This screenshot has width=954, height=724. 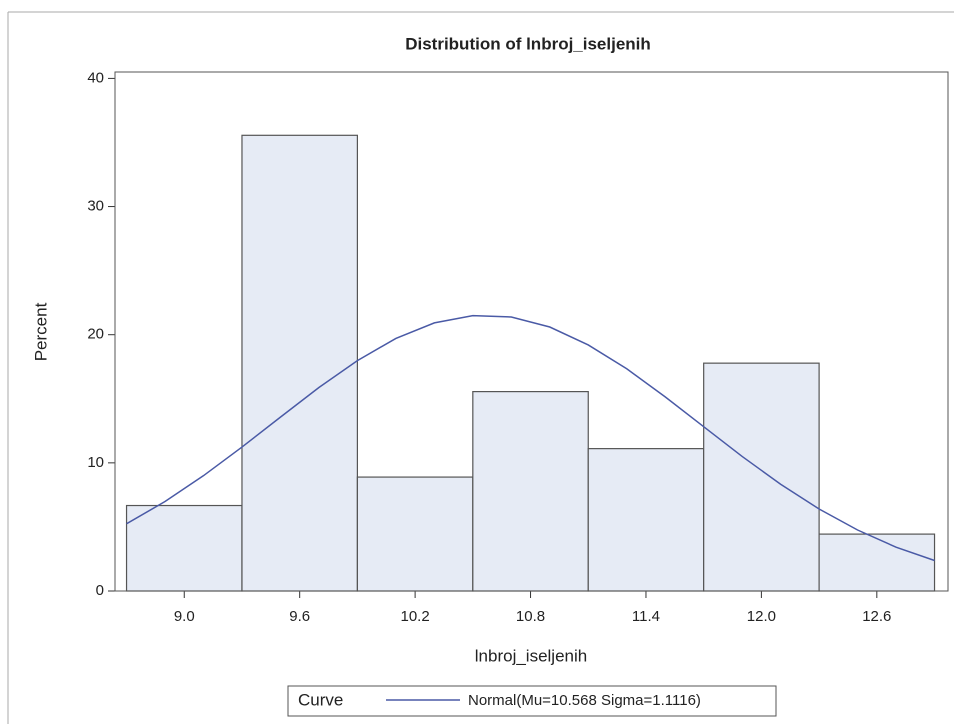 I want to click on y-axis-label: Percent, so click(x=40, y=331).